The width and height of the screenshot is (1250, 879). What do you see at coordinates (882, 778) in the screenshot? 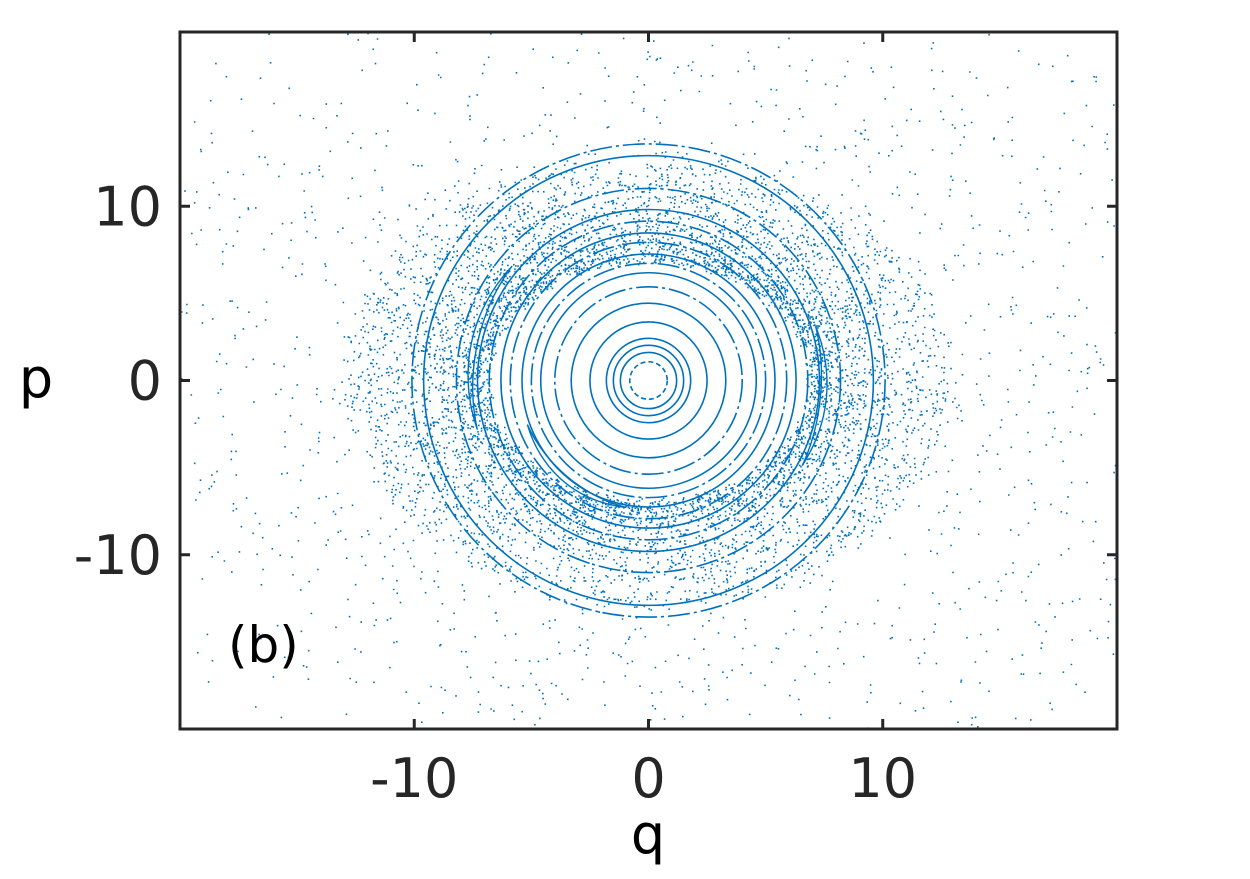
I see `x-tick-label: 10` at bounding box center [882, 778].